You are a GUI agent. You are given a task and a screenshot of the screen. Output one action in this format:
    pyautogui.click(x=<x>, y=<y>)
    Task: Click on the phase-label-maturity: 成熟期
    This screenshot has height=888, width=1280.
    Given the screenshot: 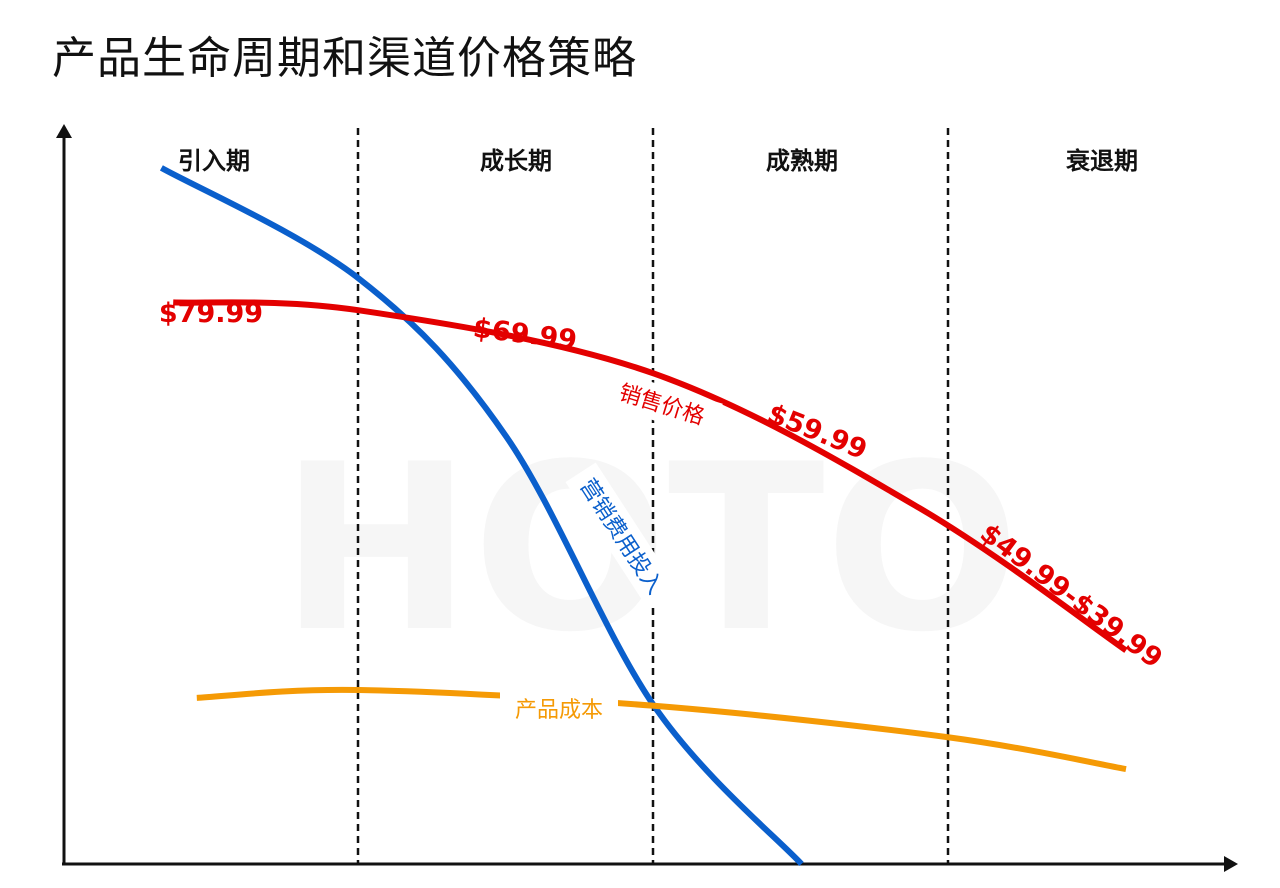 What is the action you would take?
    pyautogui.click(x=802, y=161)
    